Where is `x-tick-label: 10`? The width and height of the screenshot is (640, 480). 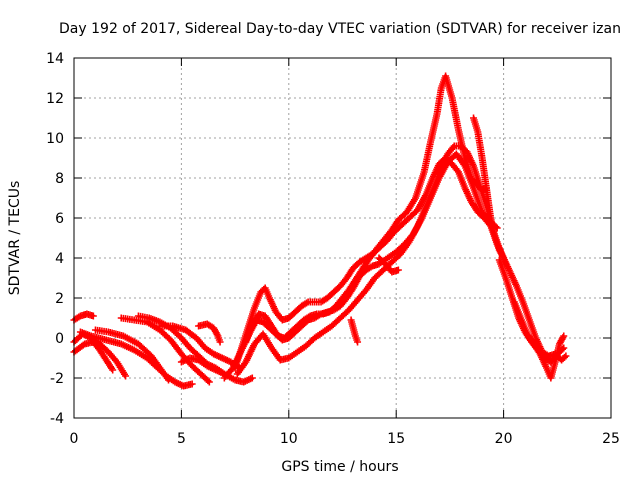
x-tick-label: 10 is located at coordinates (289, 439).